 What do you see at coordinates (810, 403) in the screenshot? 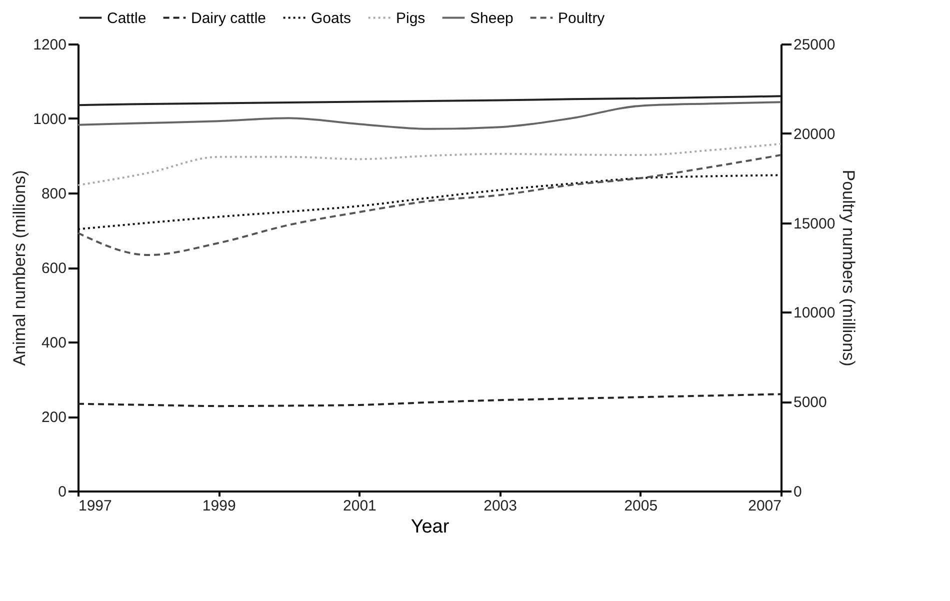
I see `y2-tick-label: 5000` at bounding box center [810, 403].